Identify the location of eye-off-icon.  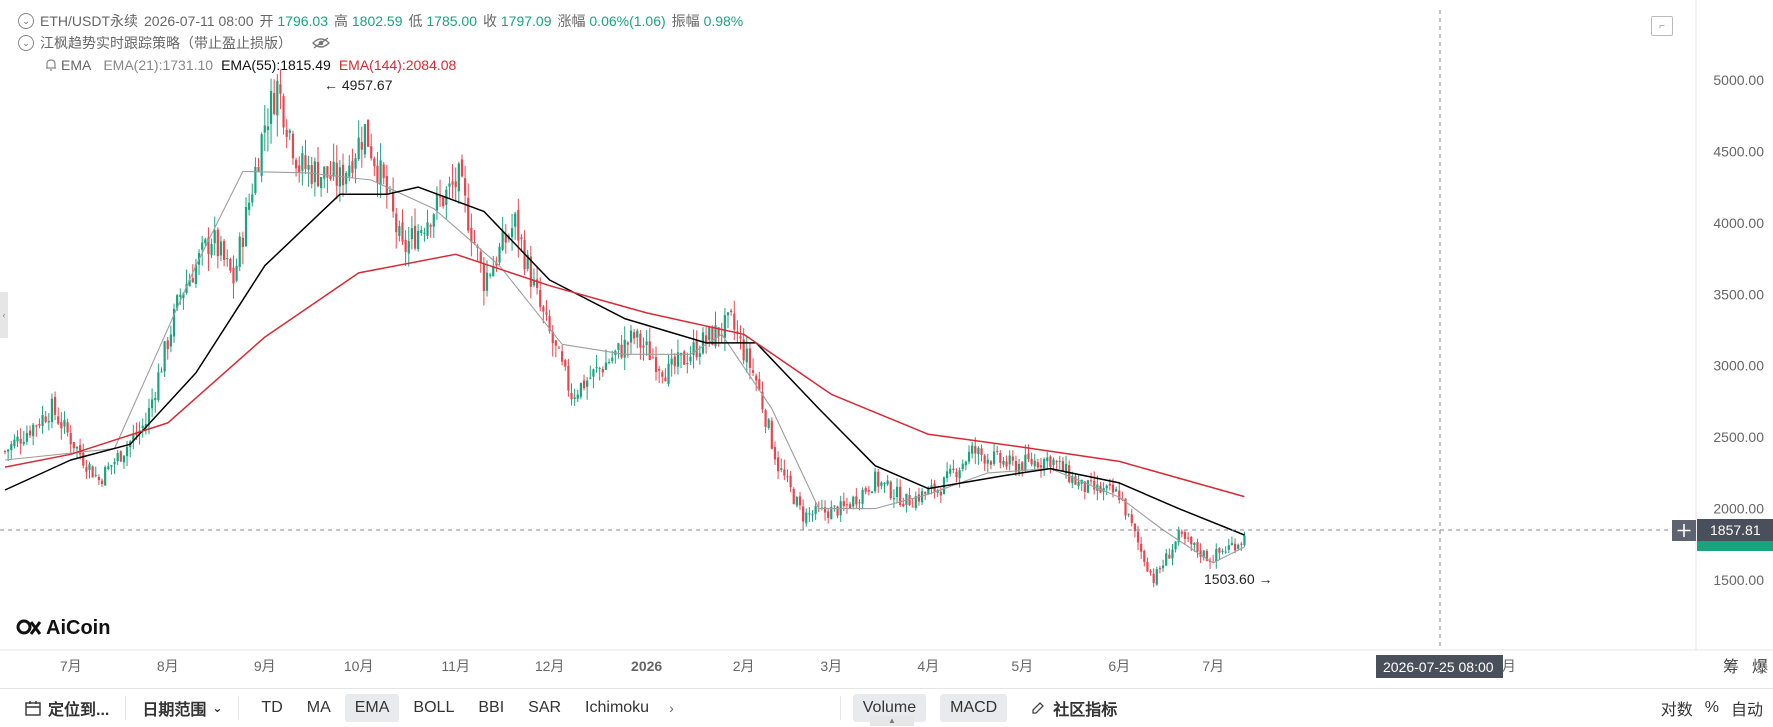
(321, 43).